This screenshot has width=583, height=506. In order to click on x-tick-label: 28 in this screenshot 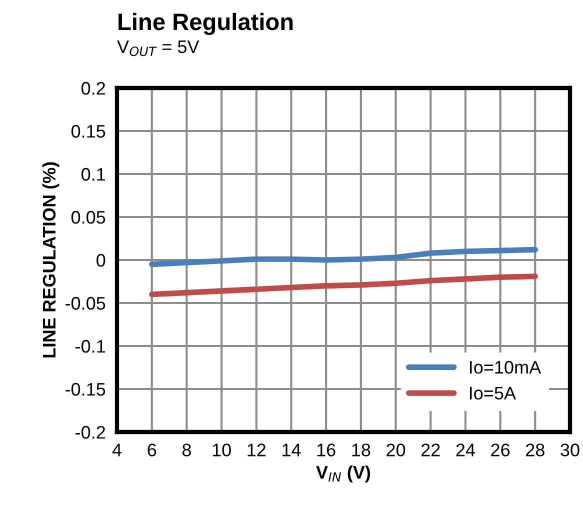, I will do `click(535, 450)`.